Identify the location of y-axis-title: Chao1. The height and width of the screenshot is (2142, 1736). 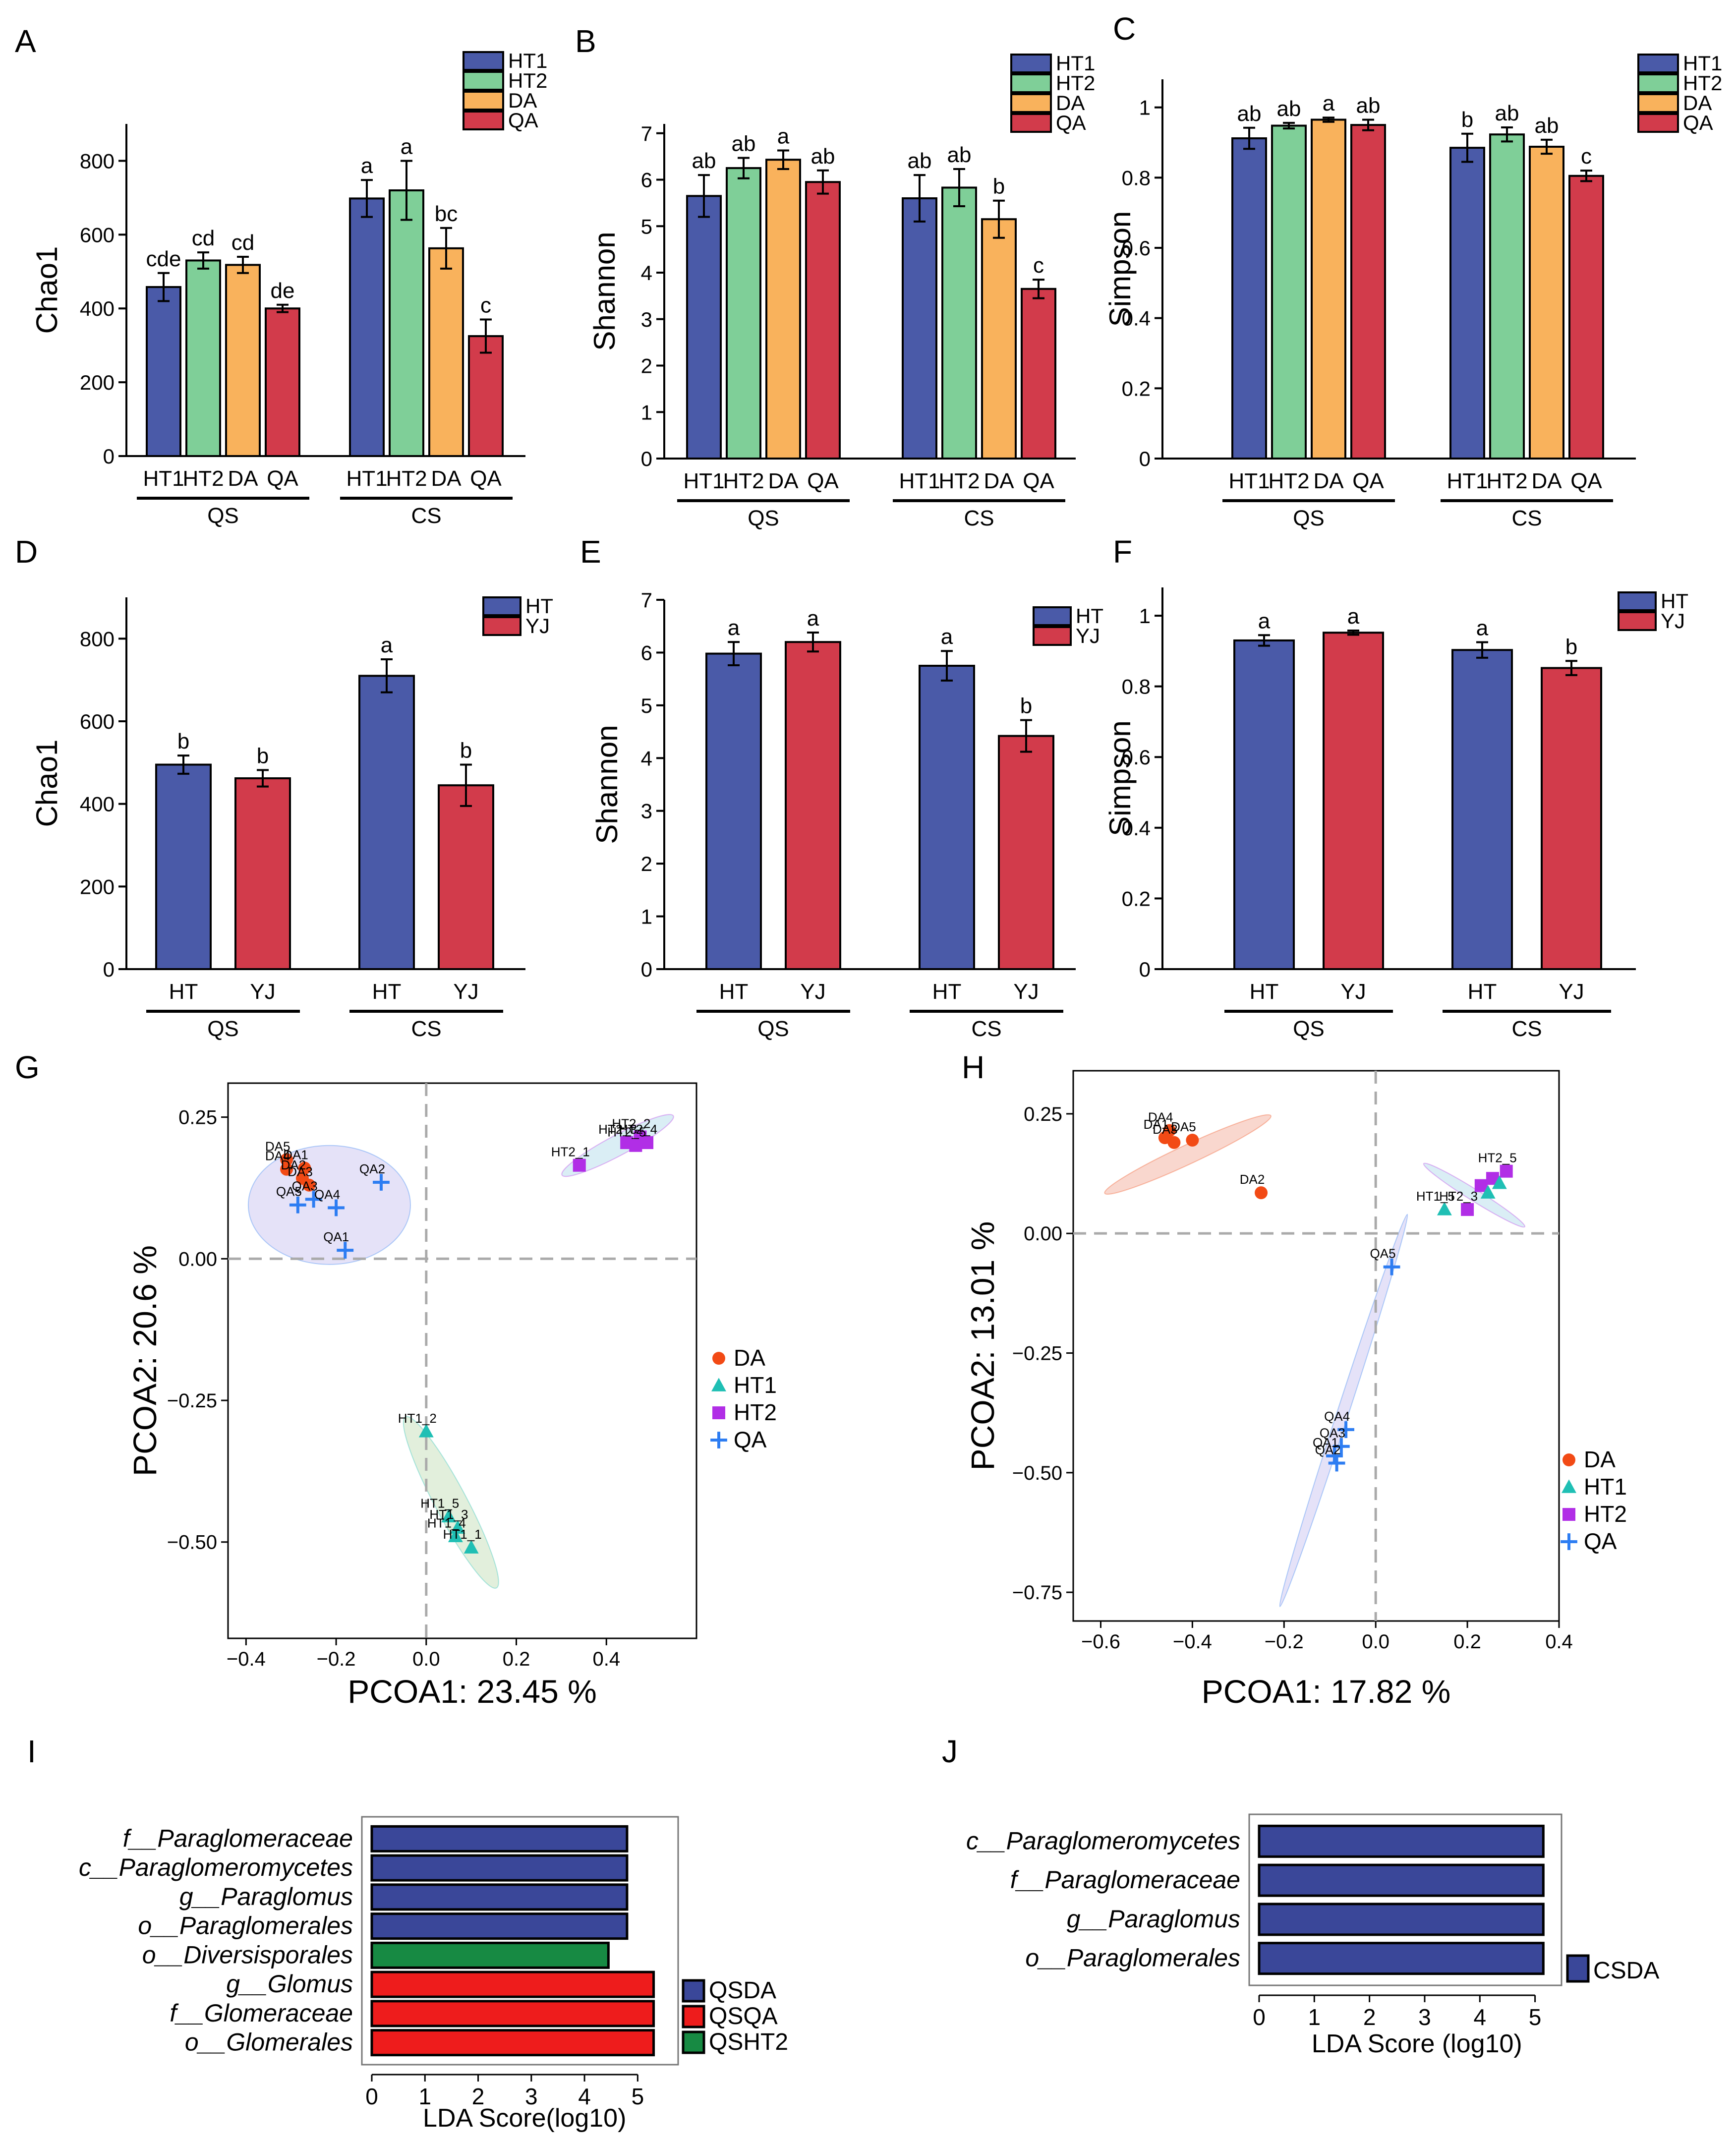
(46, 783).